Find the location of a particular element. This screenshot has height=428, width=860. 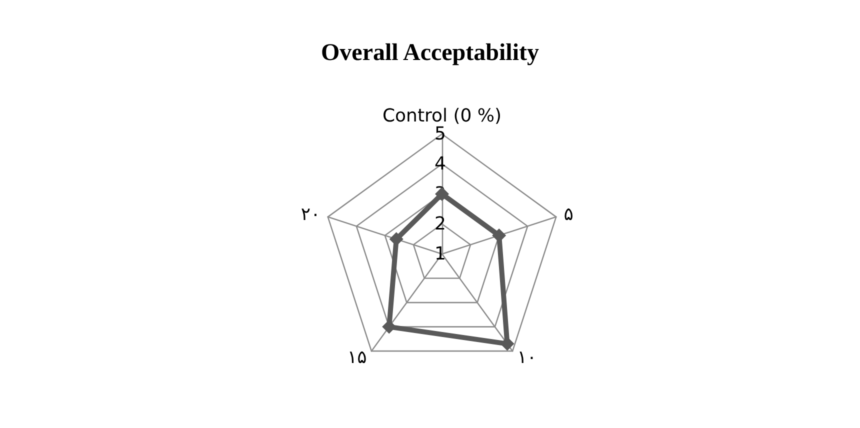

spoke-label: ۲۰ is located at coordinates (310, 214).